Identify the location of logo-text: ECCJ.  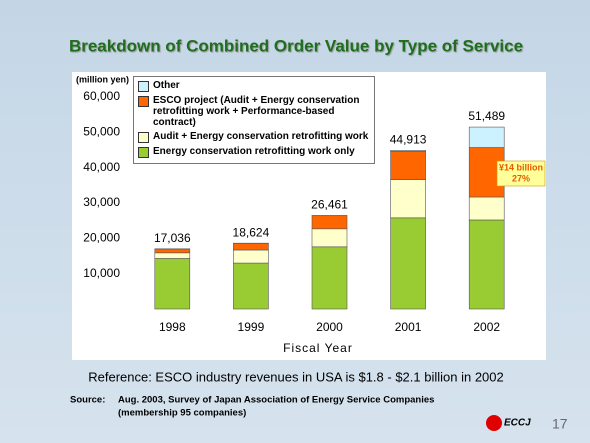
(517, 423).